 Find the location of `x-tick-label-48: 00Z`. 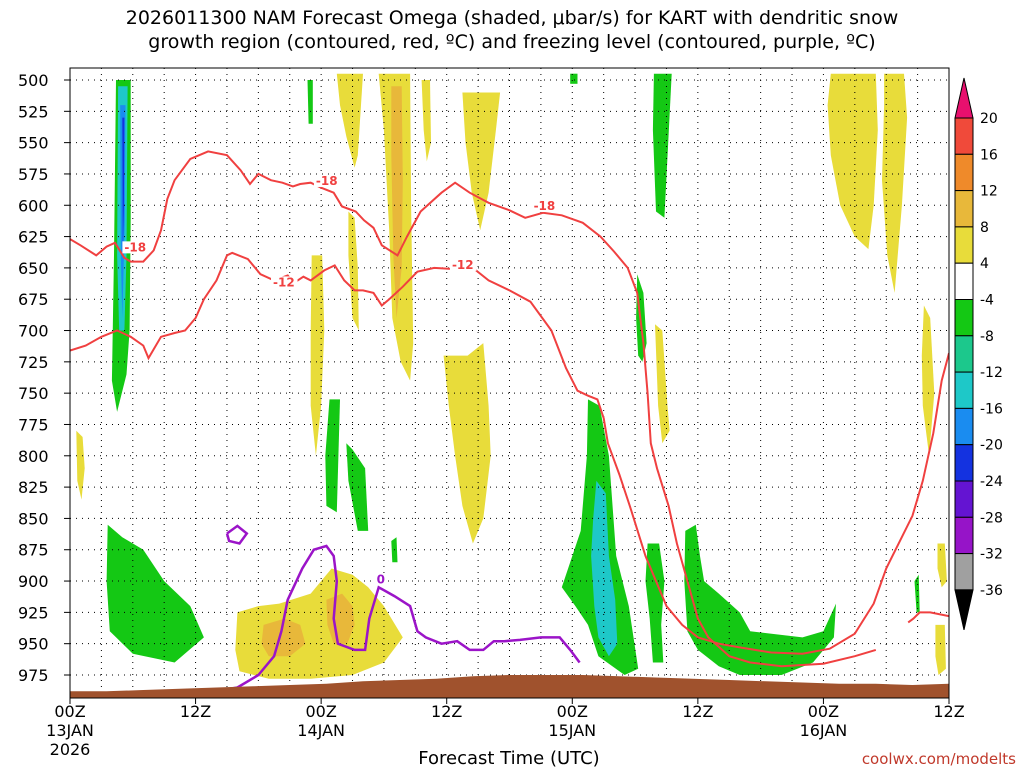

x-tick-label-48: 00Z is located at coordinates (572, 711).